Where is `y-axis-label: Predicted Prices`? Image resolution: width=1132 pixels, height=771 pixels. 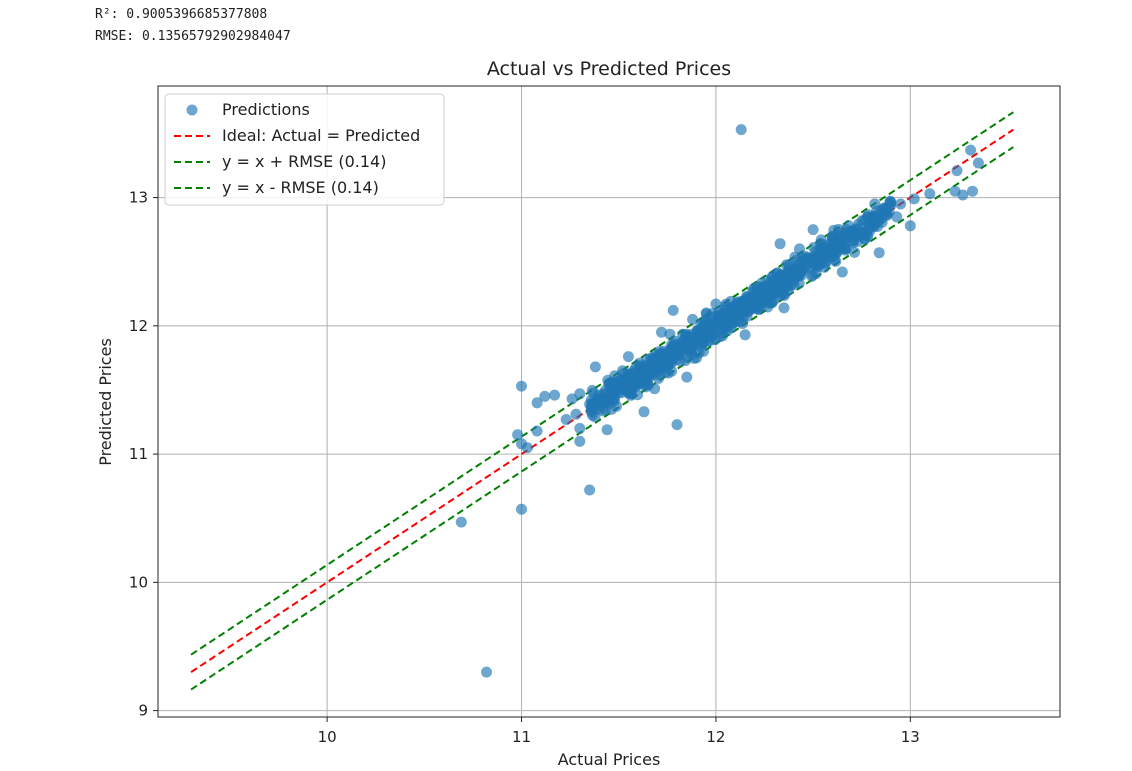
y-axis-label: Predicted Prices is located at coordinates (105, 402).